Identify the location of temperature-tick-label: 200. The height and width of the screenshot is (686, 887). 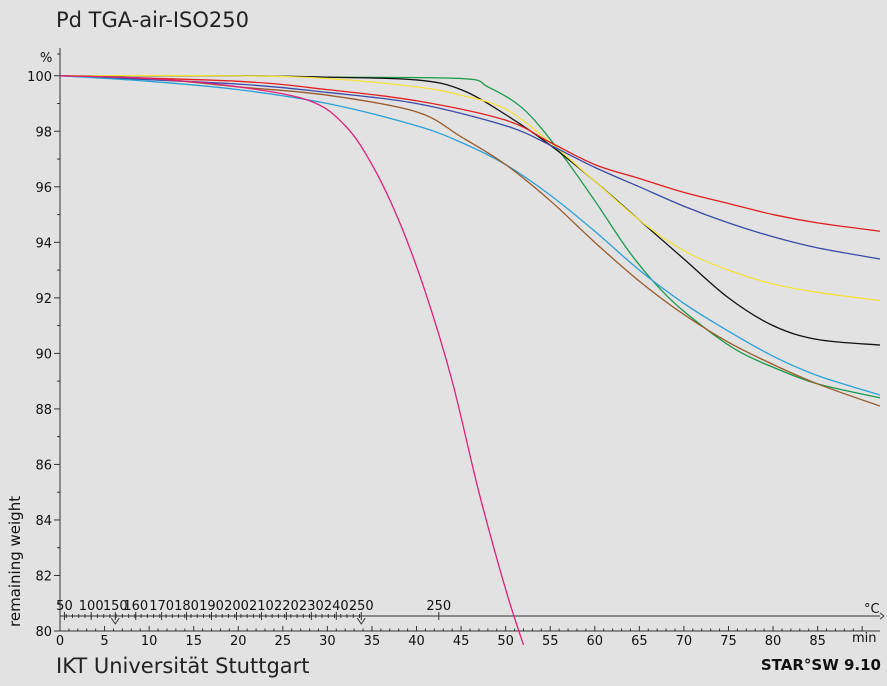
(236, 606).